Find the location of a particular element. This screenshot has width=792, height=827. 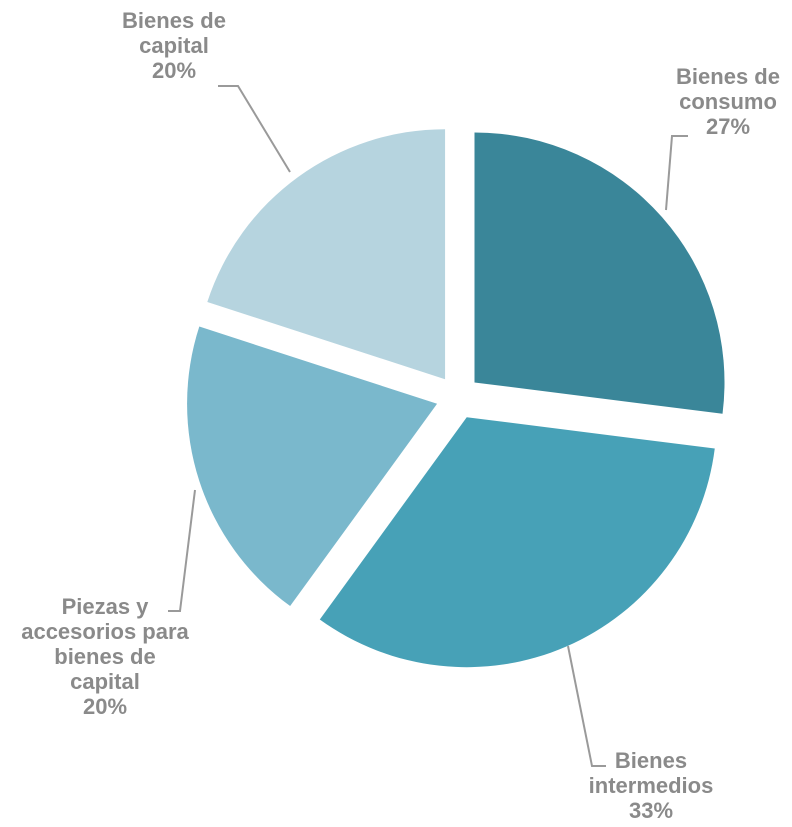

slice-name-line: Bienes is located at coordinates (651, 760).